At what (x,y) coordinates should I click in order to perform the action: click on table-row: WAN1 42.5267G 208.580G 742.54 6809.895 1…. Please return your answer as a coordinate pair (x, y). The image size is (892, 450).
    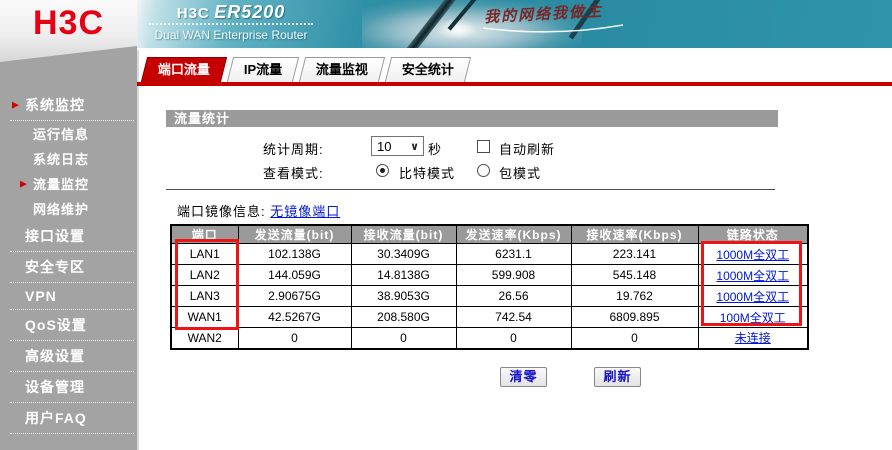
    Looking at the image, I should click on (489, 317).